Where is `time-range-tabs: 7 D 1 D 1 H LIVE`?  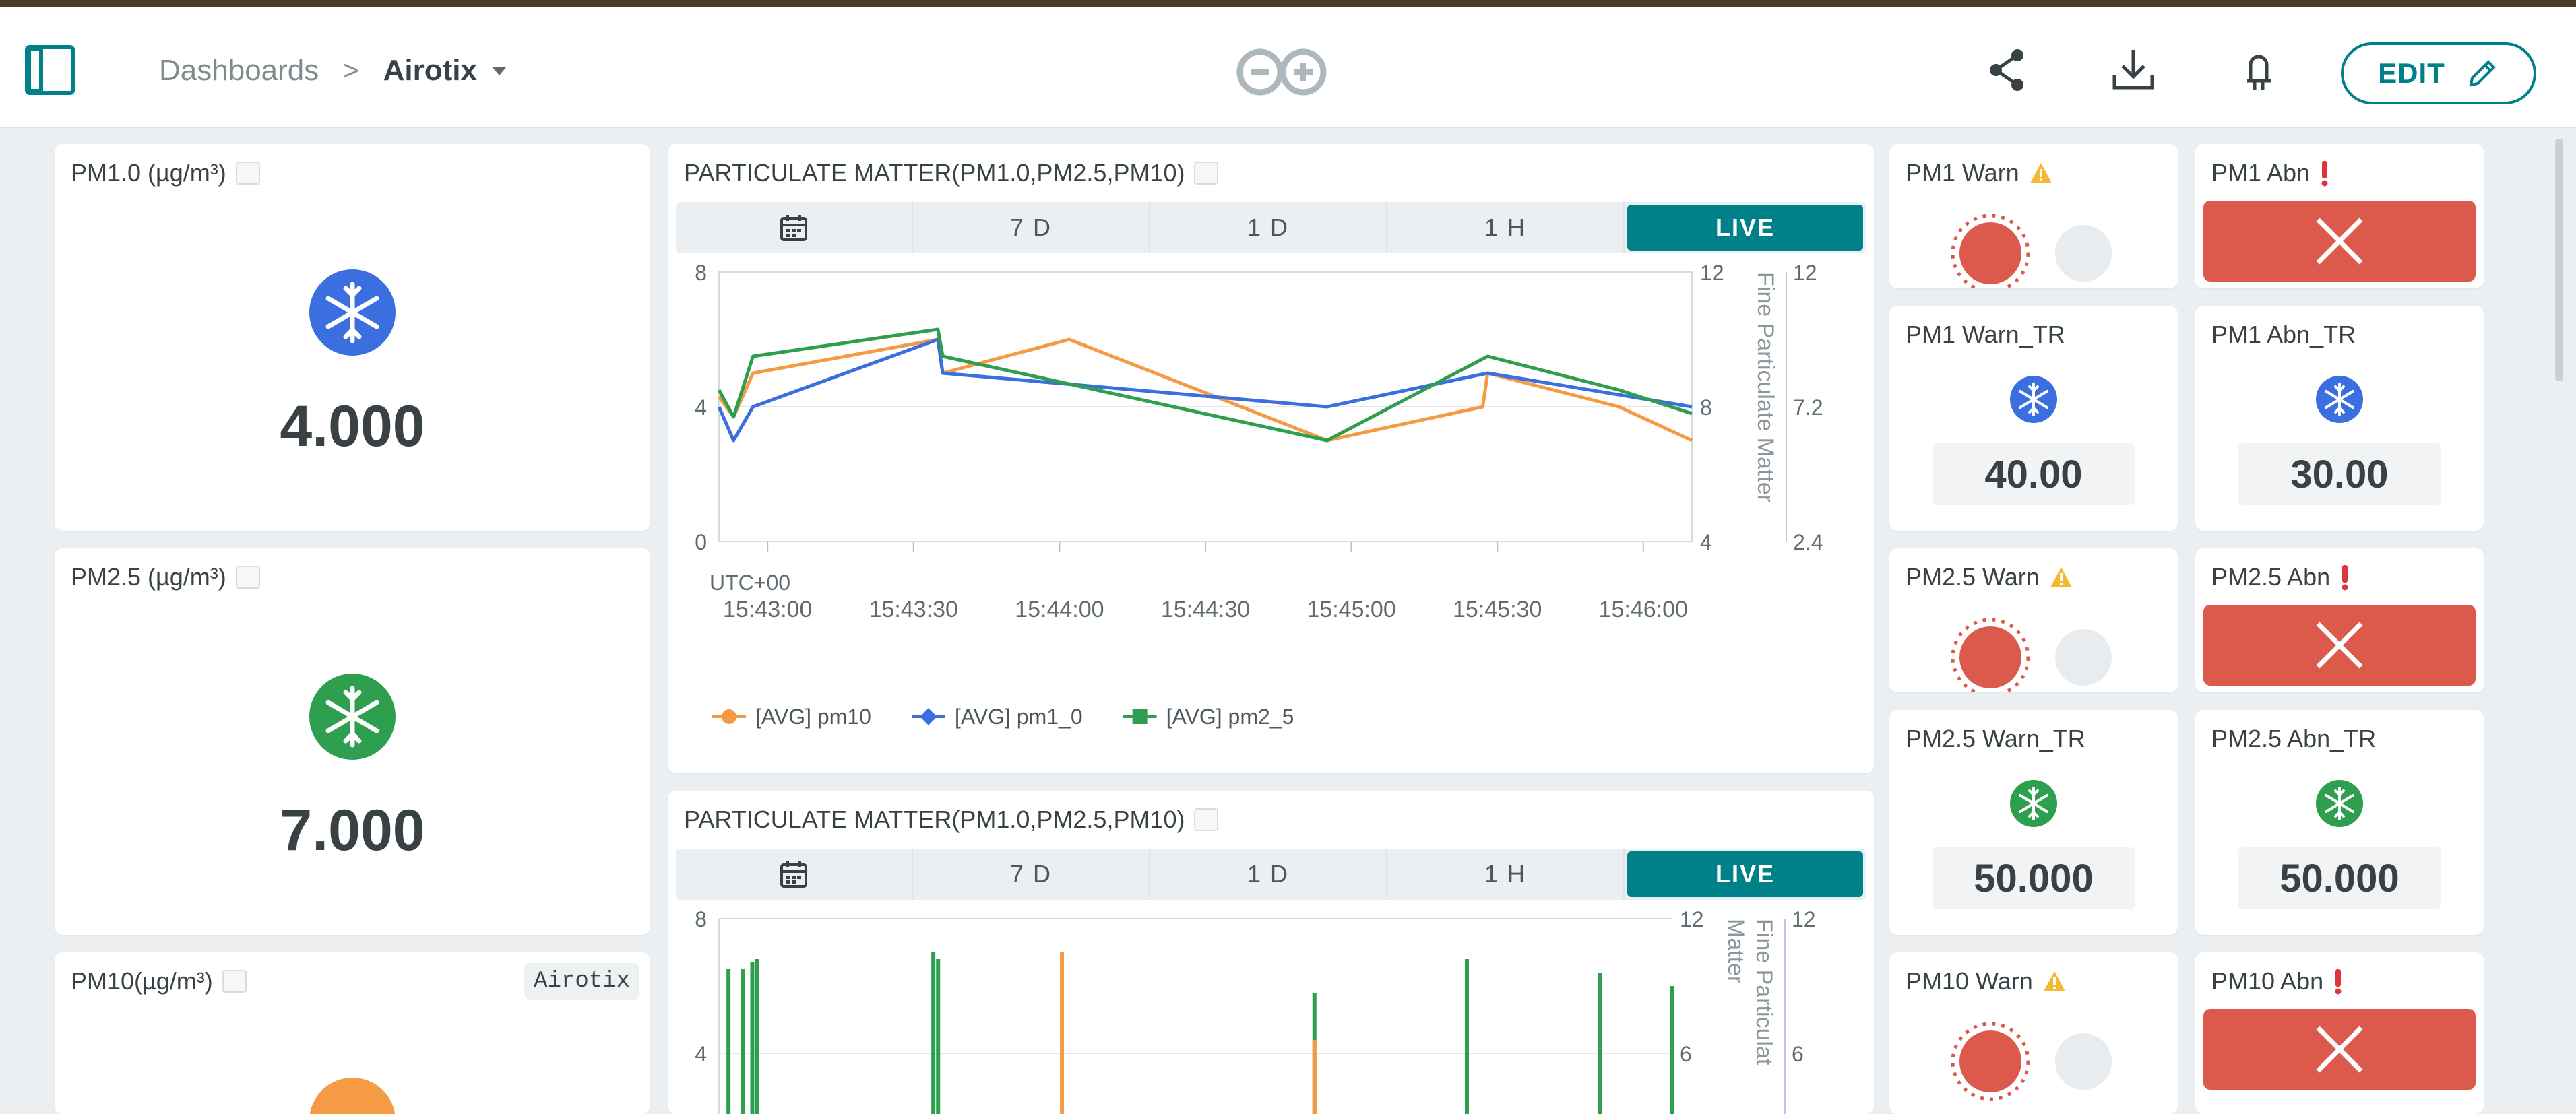
time-range-tabs: 7 D 1 D 1 H LIVE is located at coordinates (1271, 874).